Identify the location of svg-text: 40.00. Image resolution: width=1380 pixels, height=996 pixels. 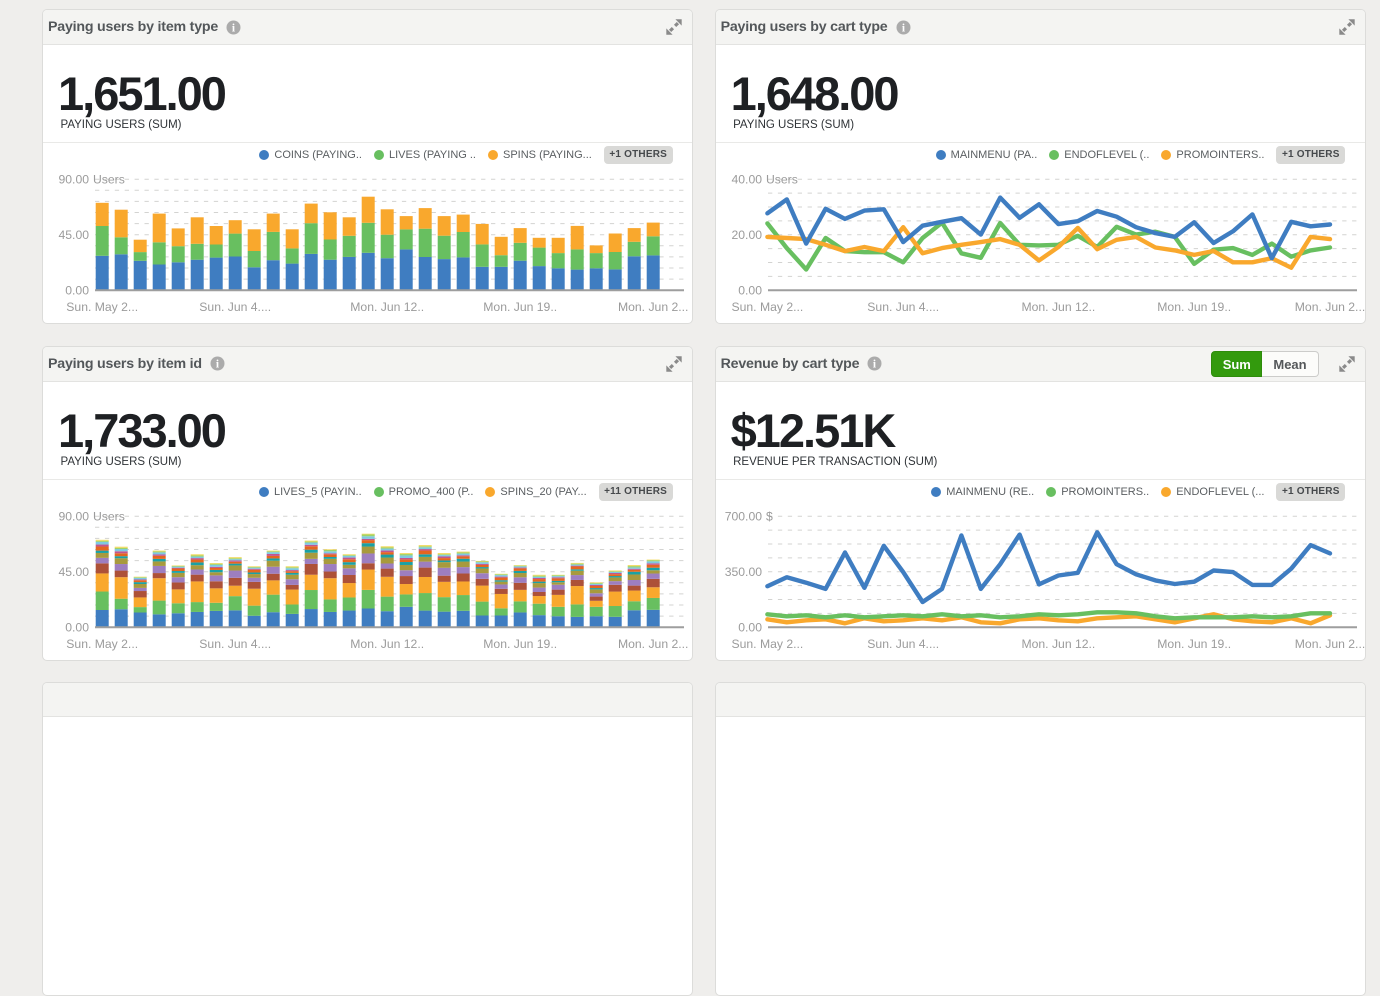
(746, 180).